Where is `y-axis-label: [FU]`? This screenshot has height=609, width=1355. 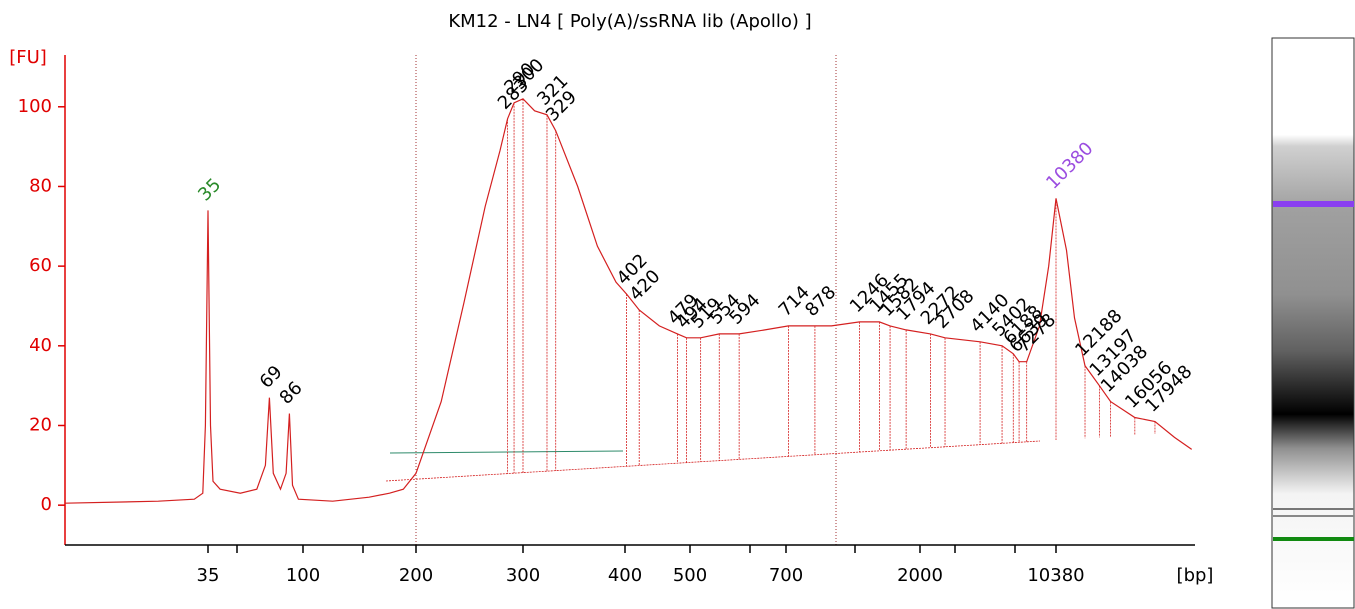 y-axis-label: [FU] is located at coordinates (28, 57).